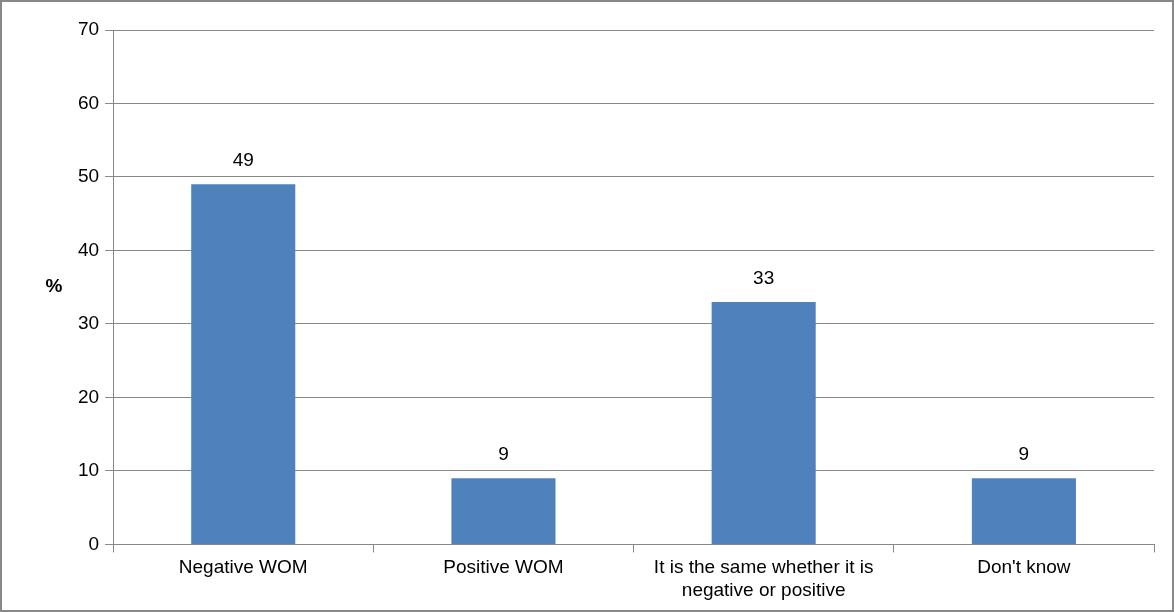 The height and width of the screenshot is (612, 1174). I want to click on y-tick-label: 40, so click(88, 249).